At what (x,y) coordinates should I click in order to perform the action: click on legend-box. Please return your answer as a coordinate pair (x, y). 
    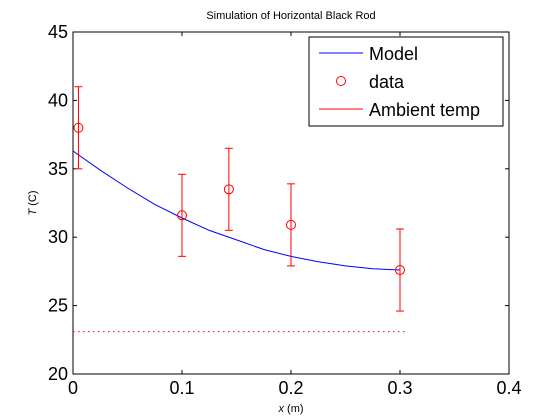
    Looking at the image, I should click on (406, 81).